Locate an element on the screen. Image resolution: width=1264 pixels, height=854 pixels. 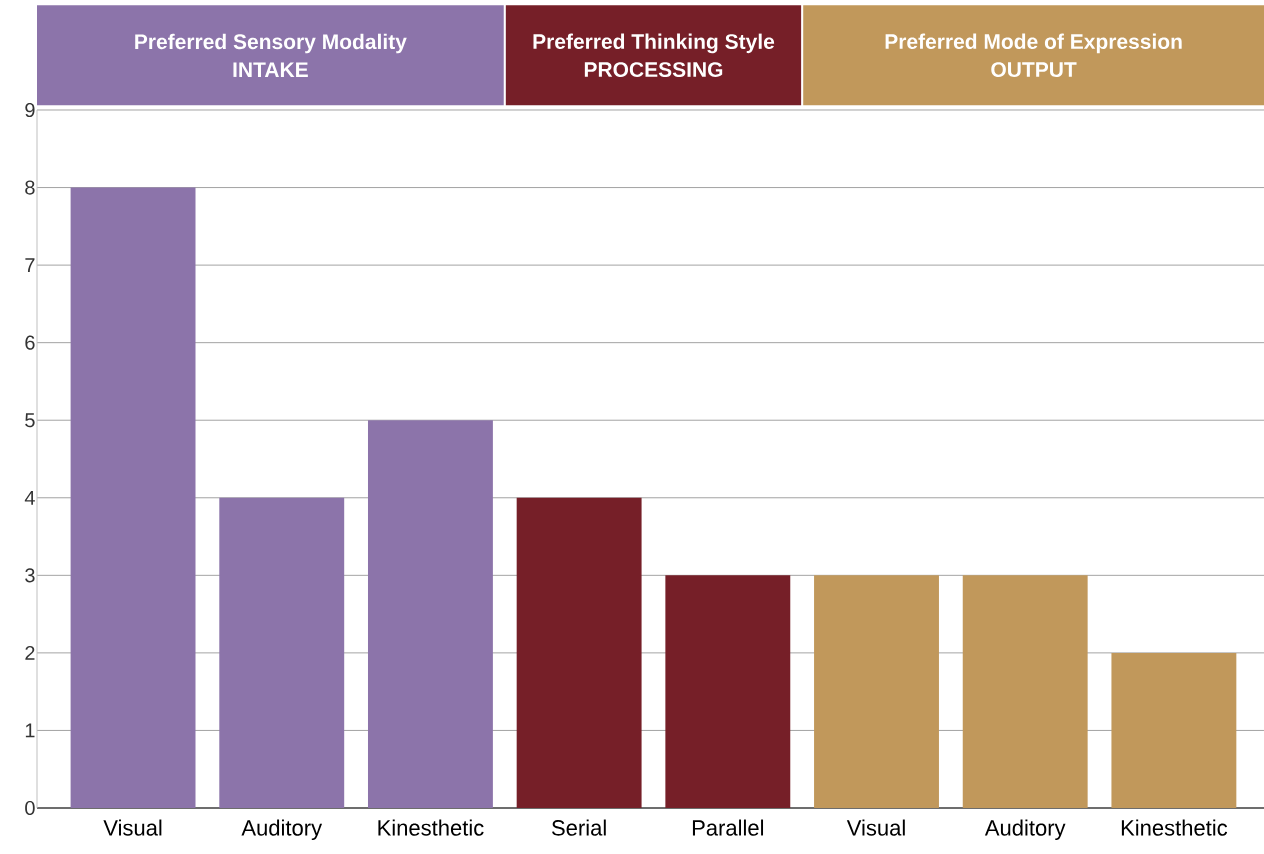
y-tick-label: 1 is located at coordinates (30, 730).